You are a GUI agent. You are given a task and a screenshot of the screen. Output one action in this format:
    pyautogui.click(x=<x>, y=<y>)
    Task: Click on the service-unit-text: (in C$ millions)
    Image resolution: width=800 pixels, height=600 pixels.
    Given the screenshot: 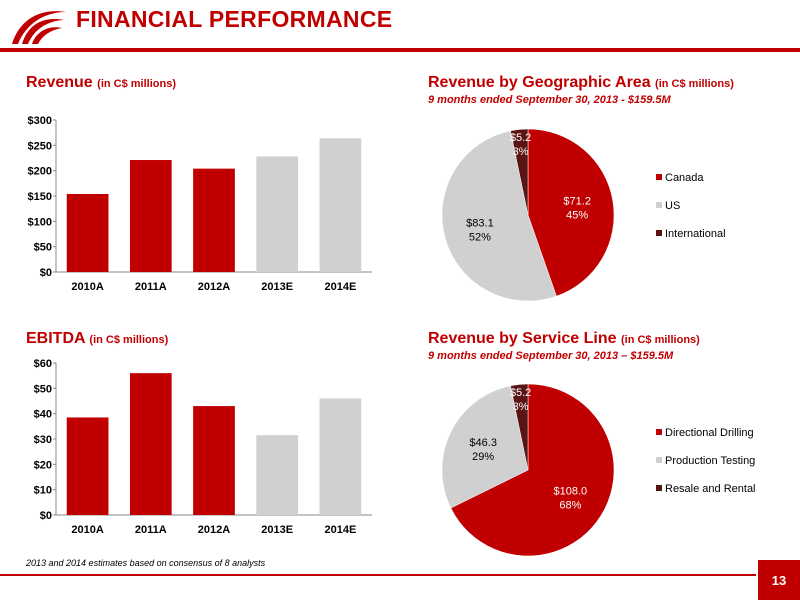 What is the action you would take?
    pyautogui.click(x=660, y=340)
    